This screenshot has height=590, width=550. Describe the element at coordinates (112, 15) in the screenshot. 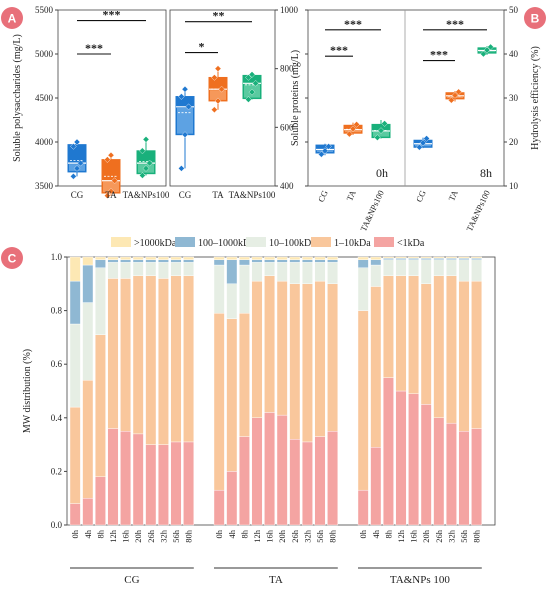

I see `panel-a-left-bracket-0-label: ***` at that location.